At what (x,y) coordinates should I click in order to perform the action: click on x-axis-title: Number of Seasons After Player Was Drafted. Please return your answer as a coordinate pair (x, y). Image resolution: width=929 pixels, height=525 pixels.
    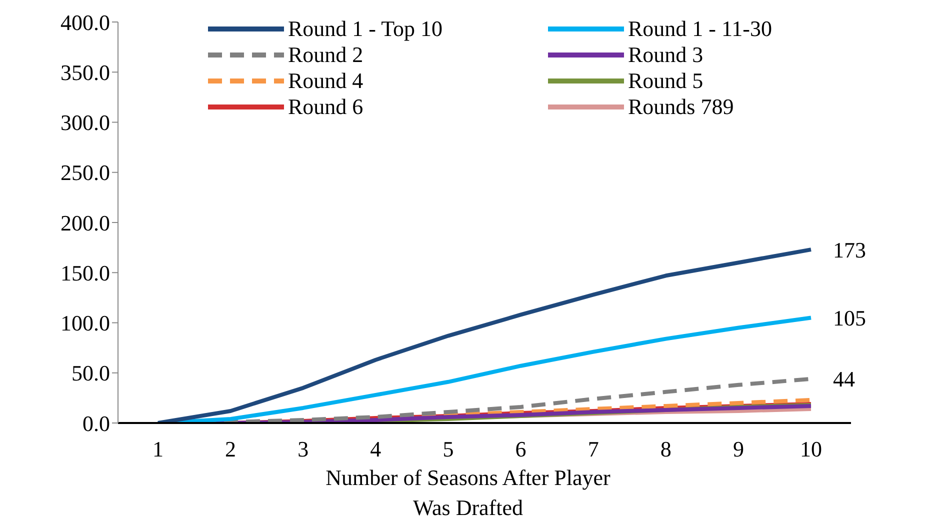
    Looking at the image, I should click on (468, 493).